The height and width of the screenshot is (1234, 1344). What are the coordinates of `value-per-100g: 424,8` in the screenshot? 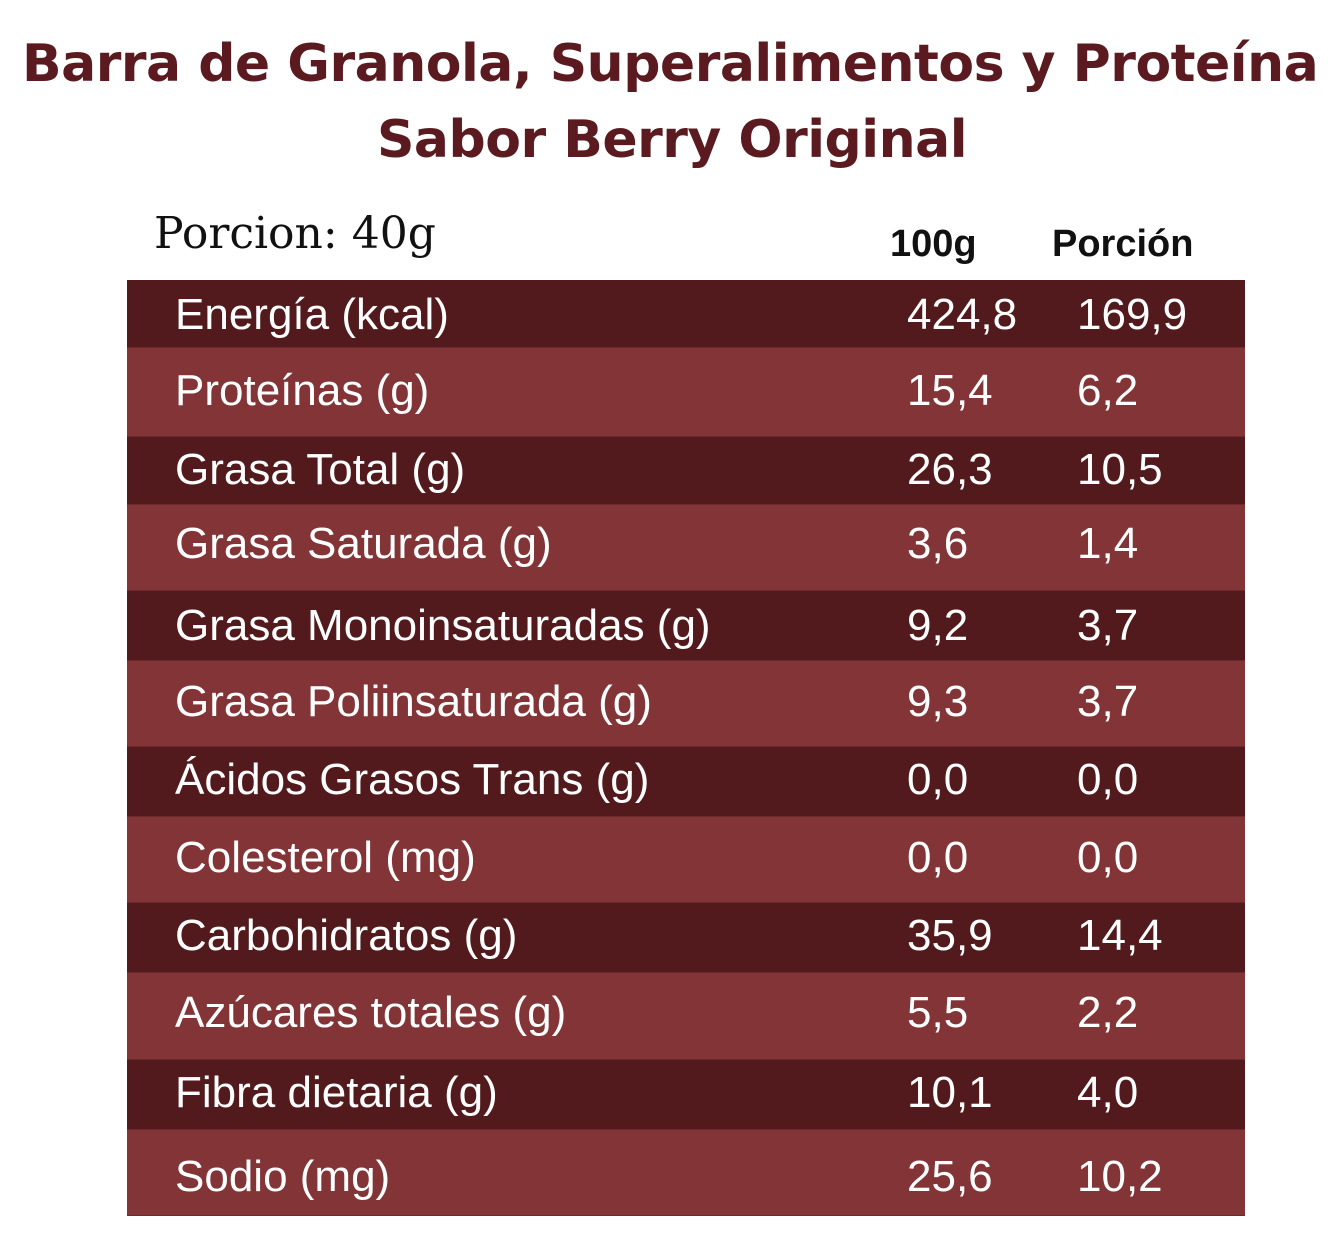 It's located at (962, 314).